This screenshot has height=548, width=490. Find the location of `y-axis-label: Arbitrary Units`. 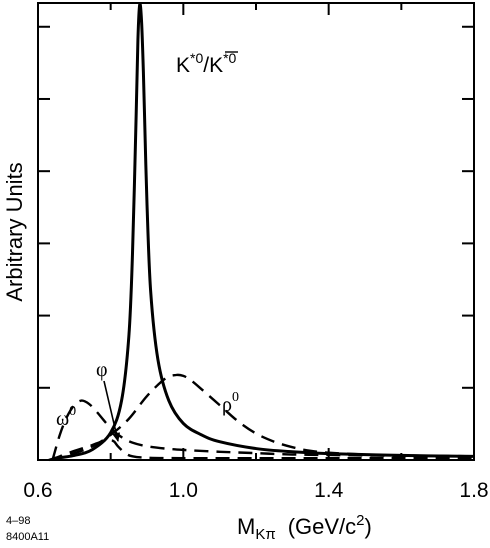

y-axis-label: Arbitrary Units is located at coordinates (14, 231).